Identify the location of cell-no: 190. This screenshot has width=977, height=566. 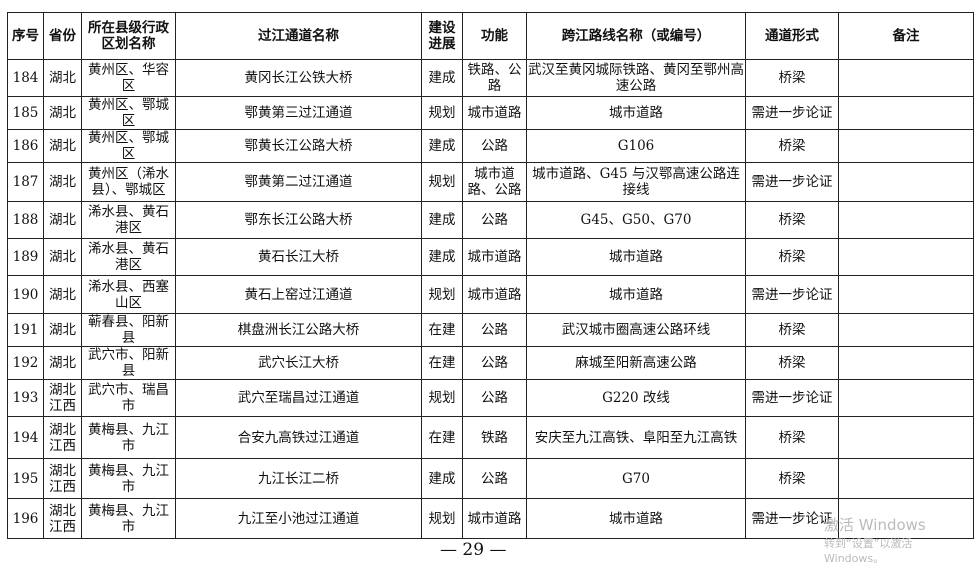
(25, 294).